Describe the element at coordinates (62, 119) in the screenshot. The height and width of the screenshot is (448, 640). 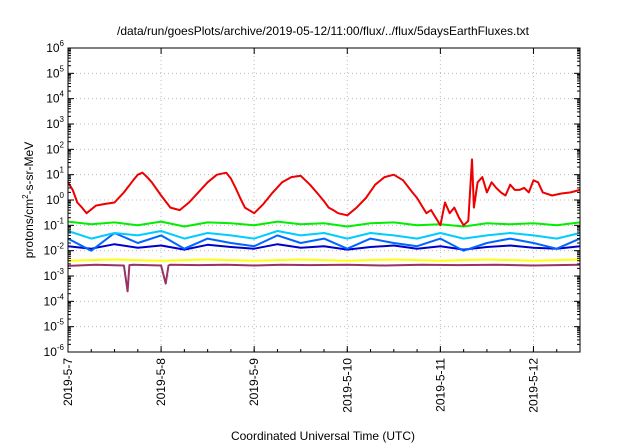
I see `y-tick-label-exp: 3` at that location.